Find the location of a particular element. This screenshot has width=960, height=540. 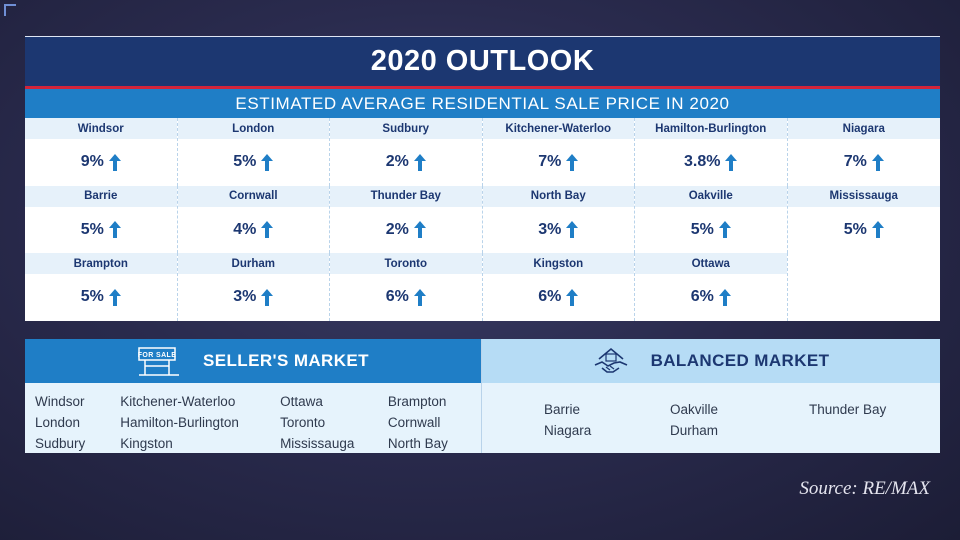

handshake-house-icon is located at coordinates (610, 360).